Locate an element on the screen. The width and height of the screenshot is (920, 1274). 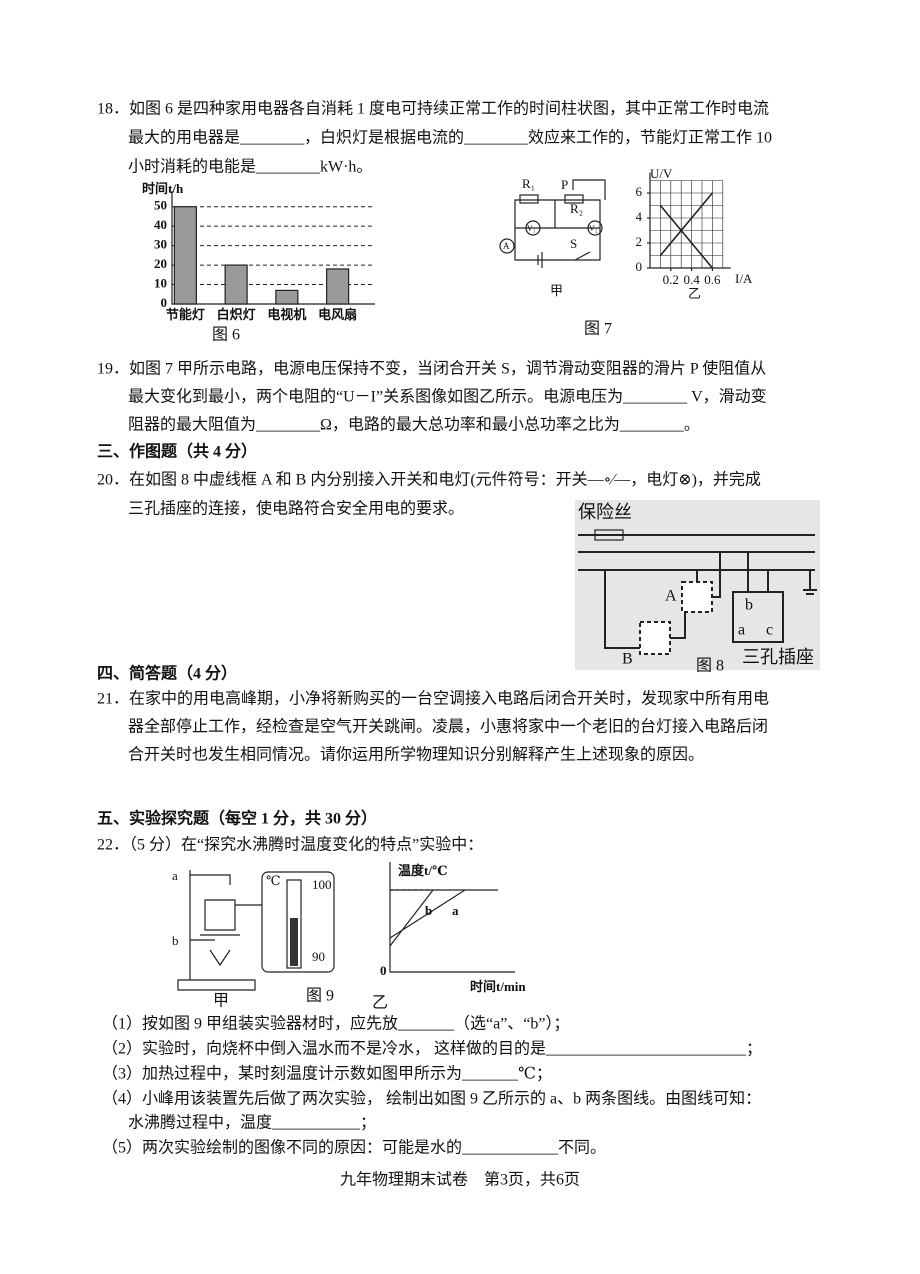
figure-7-graph: U/V I/A 乙 0 2 4 6 0.2 0.4 0.6 is located at coordinates (694, 233).